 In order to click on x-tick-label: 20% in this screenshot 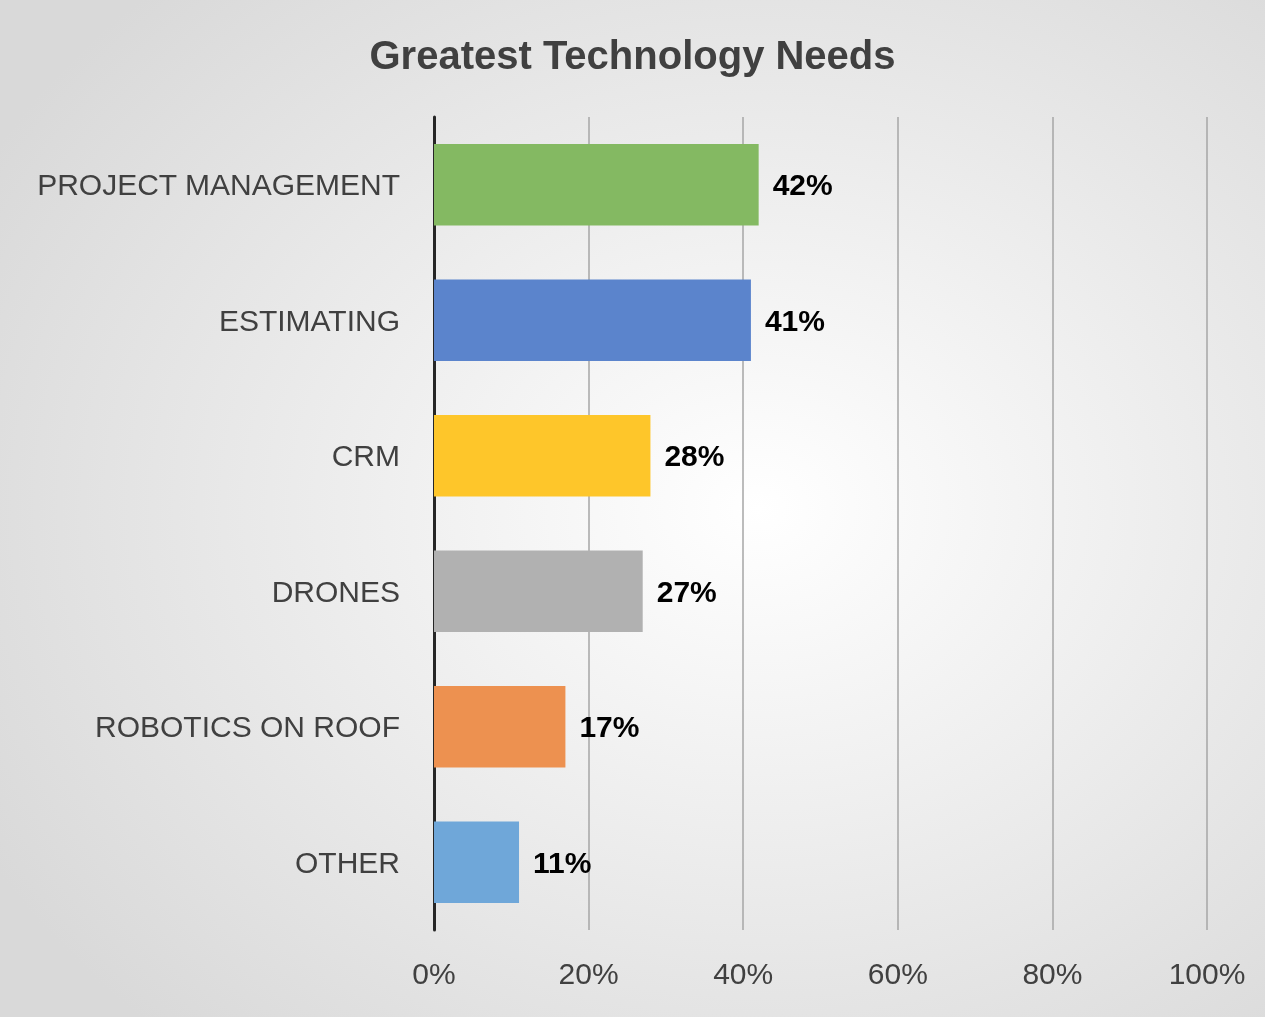, I will do `click(588, 973)`.